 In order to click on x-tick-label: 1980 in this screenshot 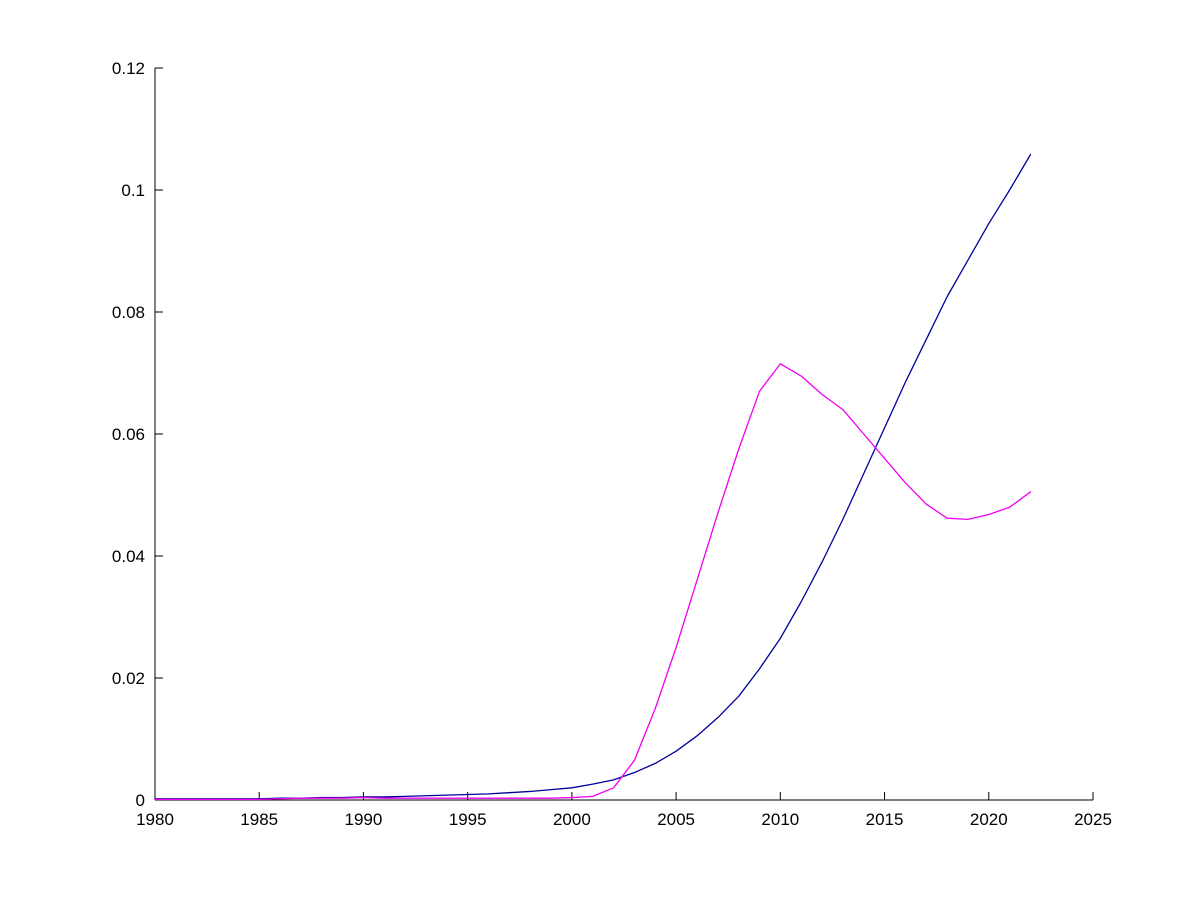, I will do `click(155, 819)`.